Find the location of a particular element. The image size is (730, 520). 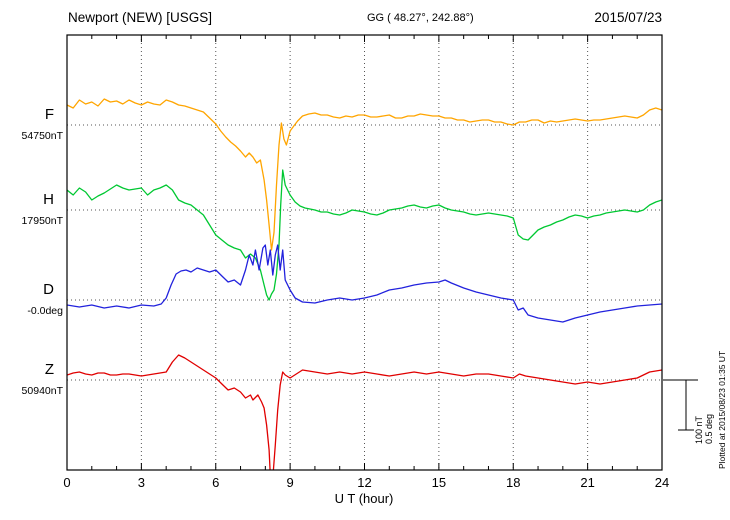

x-tick-label: 3 is located at coordinates (141, 482).